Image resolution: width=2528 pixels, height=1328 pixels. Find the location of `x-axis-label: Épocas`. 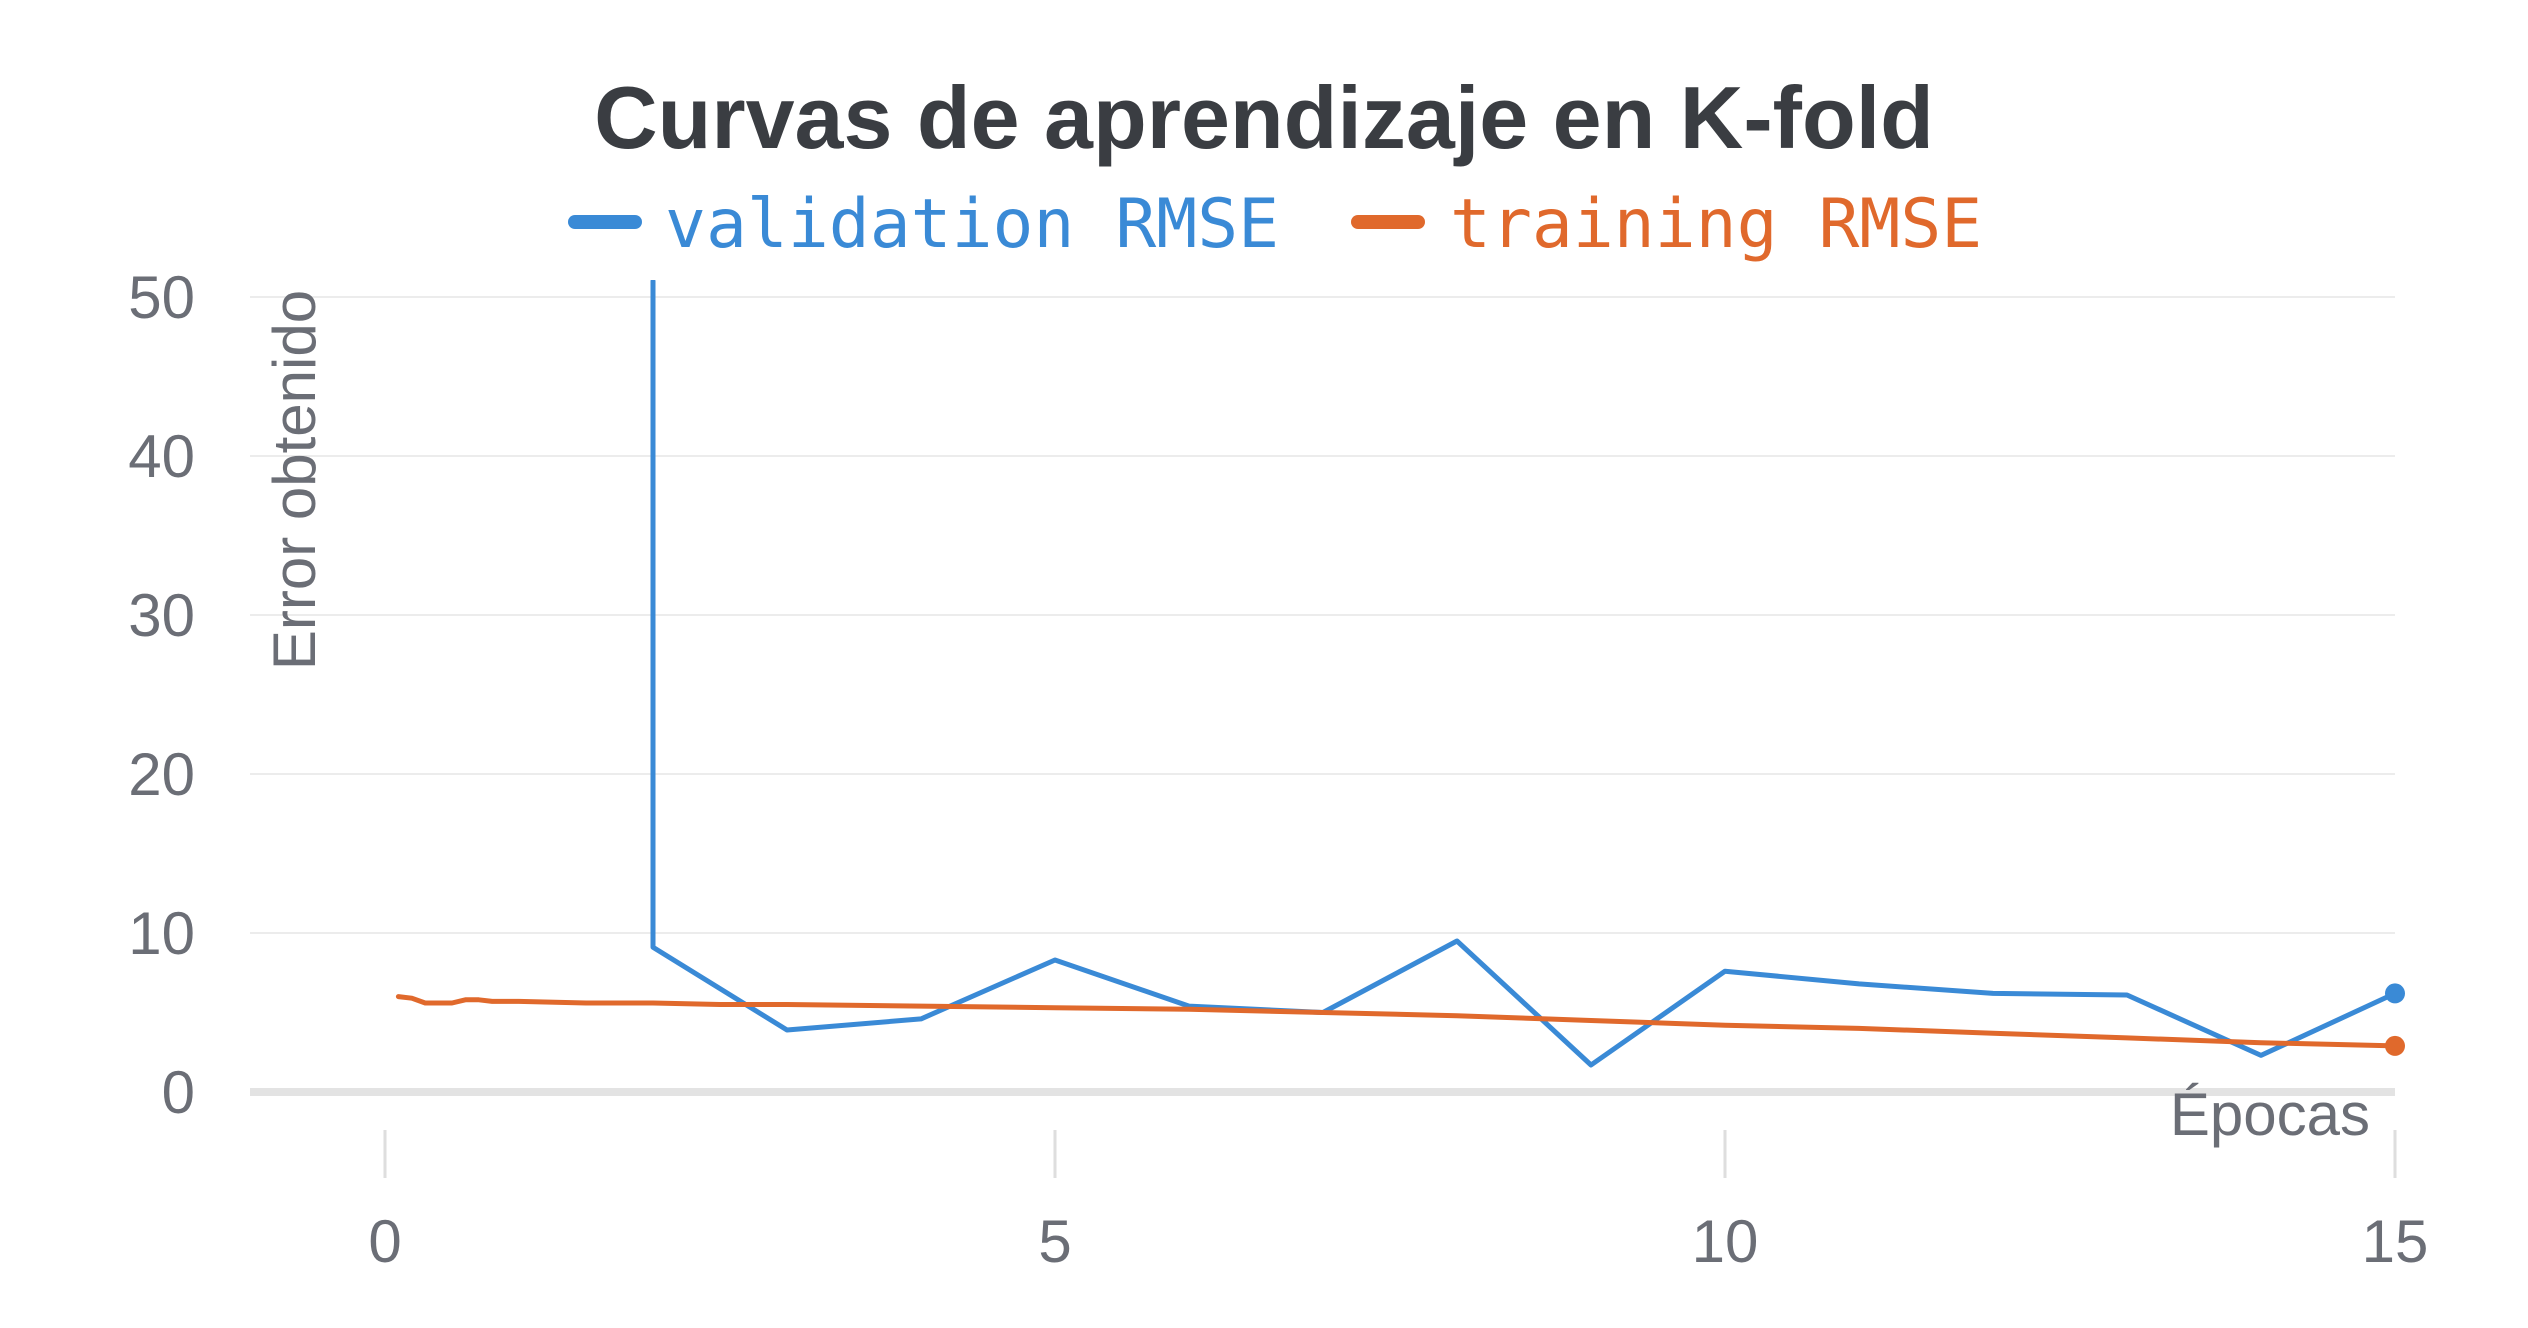

x-axis-label: Épocas is located at coordinates (2270, 1114).